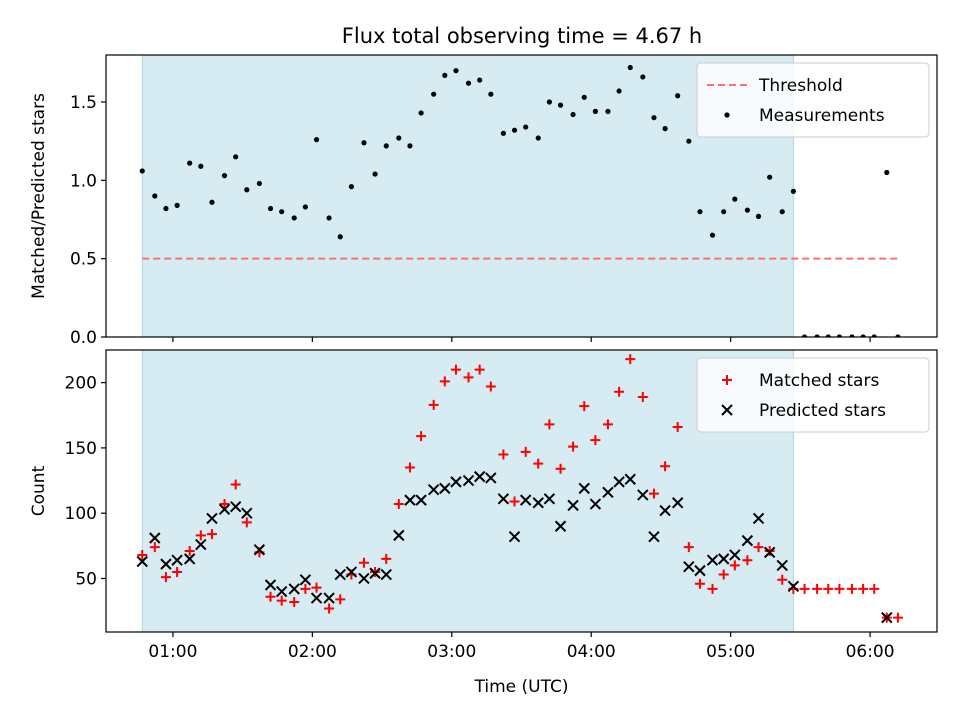 The height and width of the screenshot is (720, 960). Describe the element at coordinates (870, 652) in the screenshot. I see `x-tick-label: 06:00` at that location.